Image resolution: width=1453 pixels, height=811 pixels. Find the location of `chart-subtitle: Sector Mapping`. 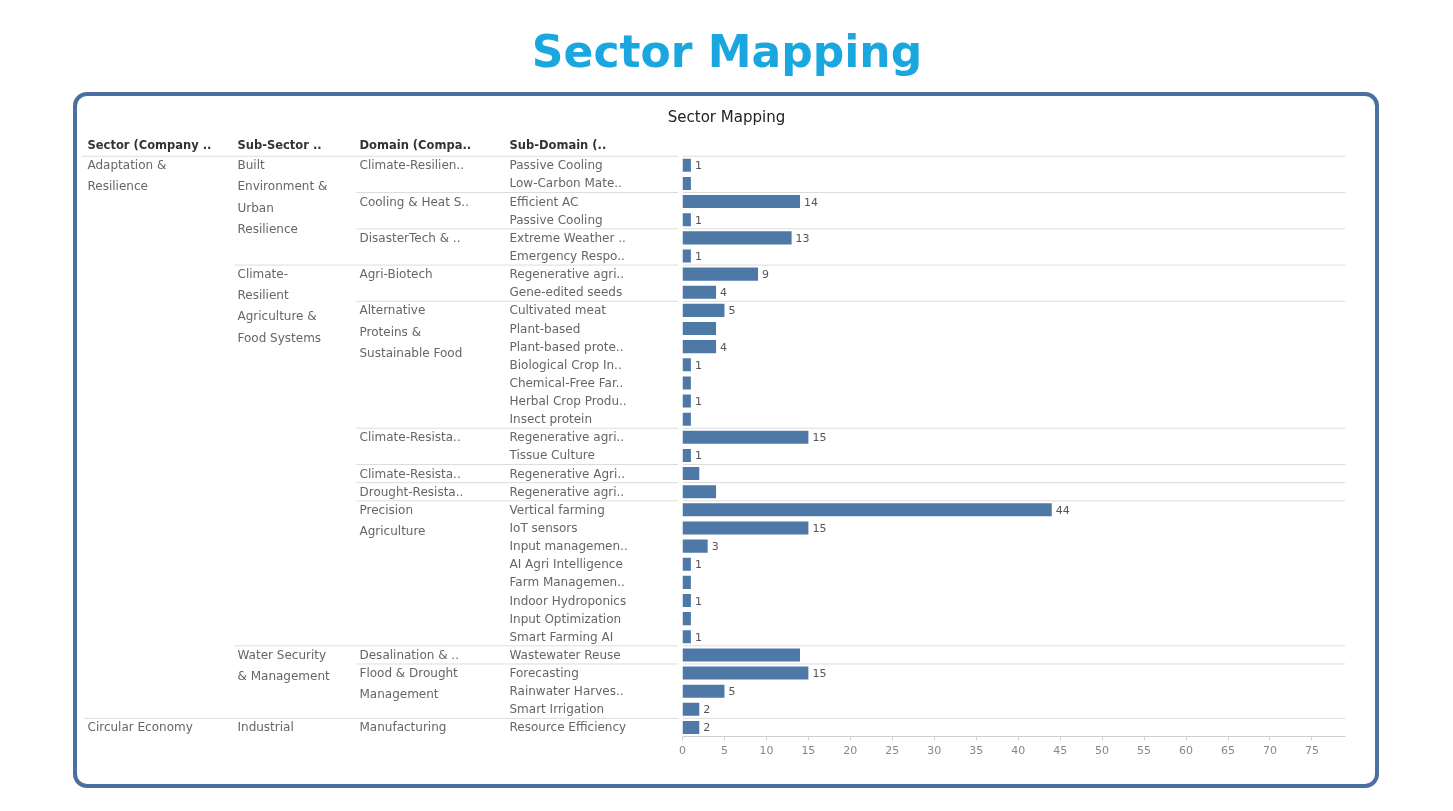

chart-subtitle: Sector Mapping is located at coordinates (727, 51).